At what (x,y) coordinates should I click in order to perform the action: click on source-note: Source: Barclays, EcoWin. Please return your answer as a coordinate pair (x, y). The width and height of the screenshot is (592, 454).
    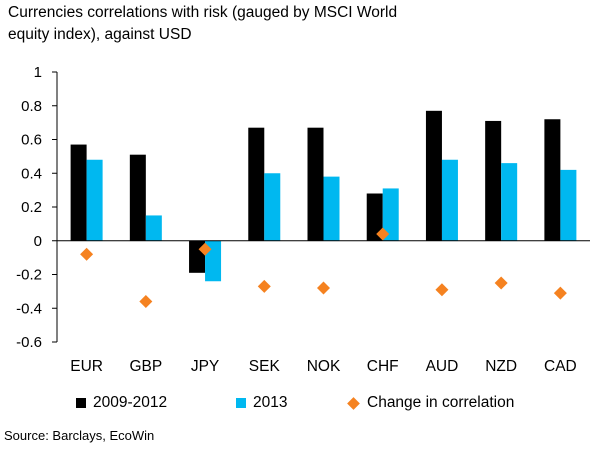
    Looking at the image, I should click on (79, 435).